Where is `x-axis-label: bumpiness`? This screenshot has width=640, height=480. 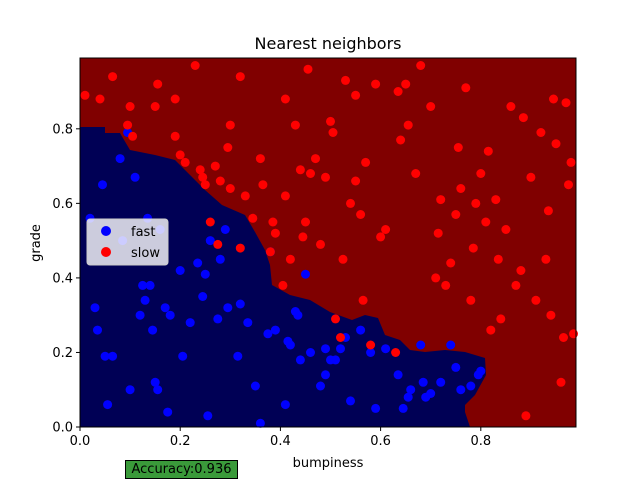
x-axis-label: bumpiness is located at coordinates (328, 463).